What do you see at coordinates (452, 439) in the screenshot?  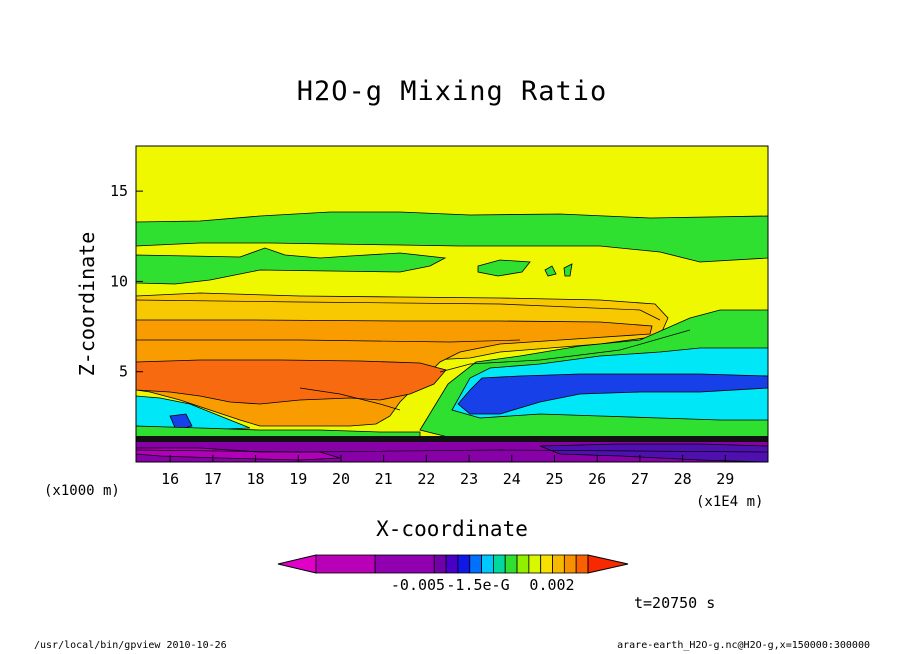 I see `black-contour-band` at bounding box center [452, 439].